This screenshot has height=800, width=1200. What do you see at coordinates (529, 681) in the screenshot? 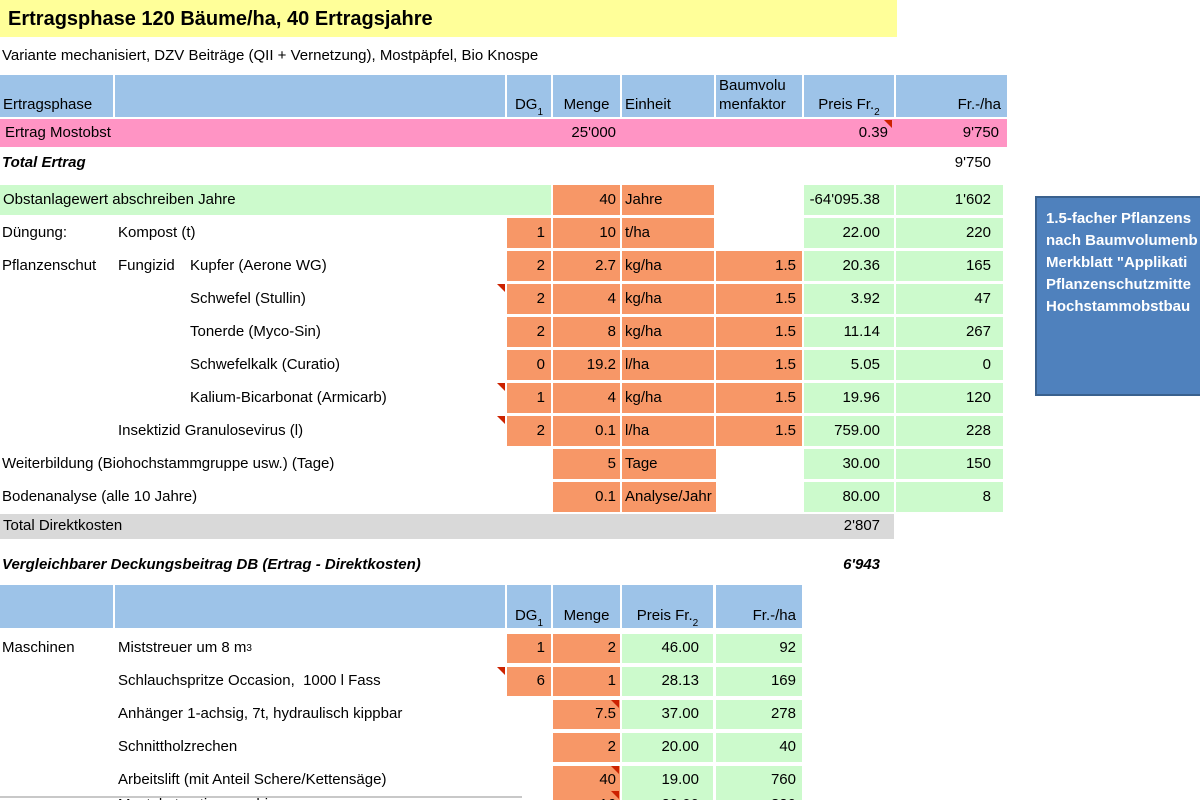
I see `cell-schlauchspritze-dg: 6` at bounding box center [529, 681].